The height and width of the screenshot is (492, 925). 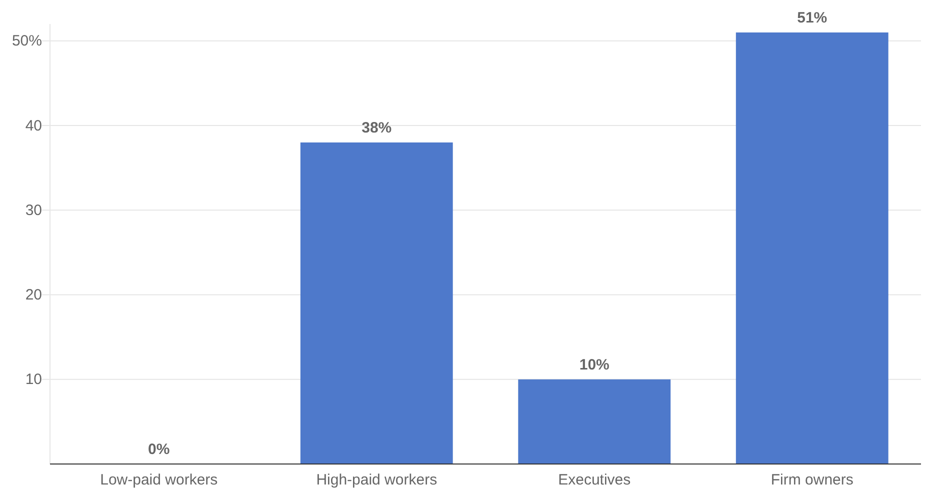 I want to click on y-tick-label: 10, so click(x=33, y=379).